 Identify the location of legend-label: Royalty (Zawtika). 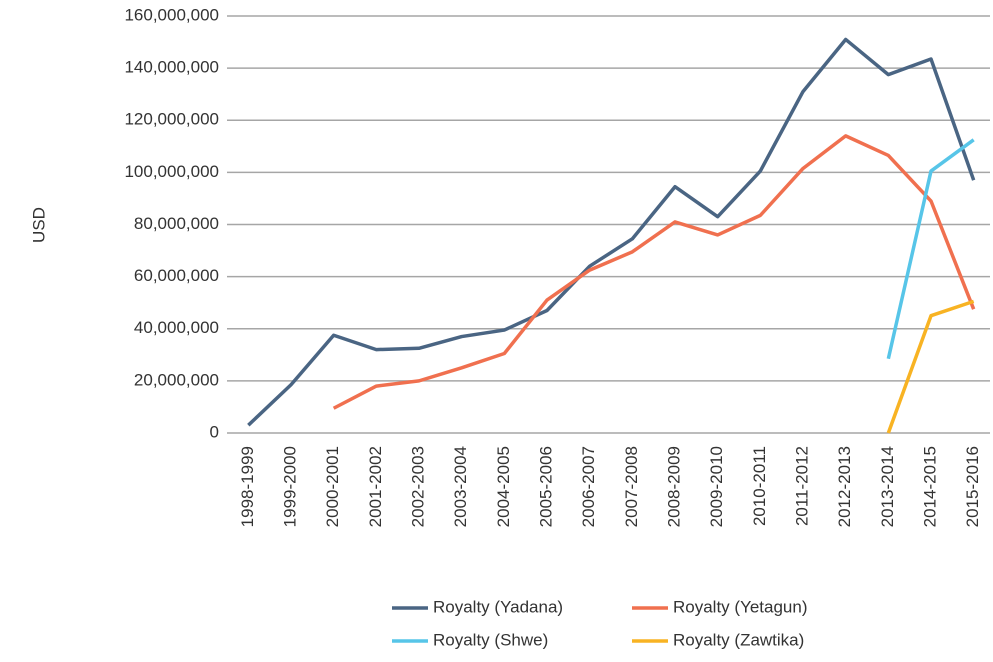
(738, 639).